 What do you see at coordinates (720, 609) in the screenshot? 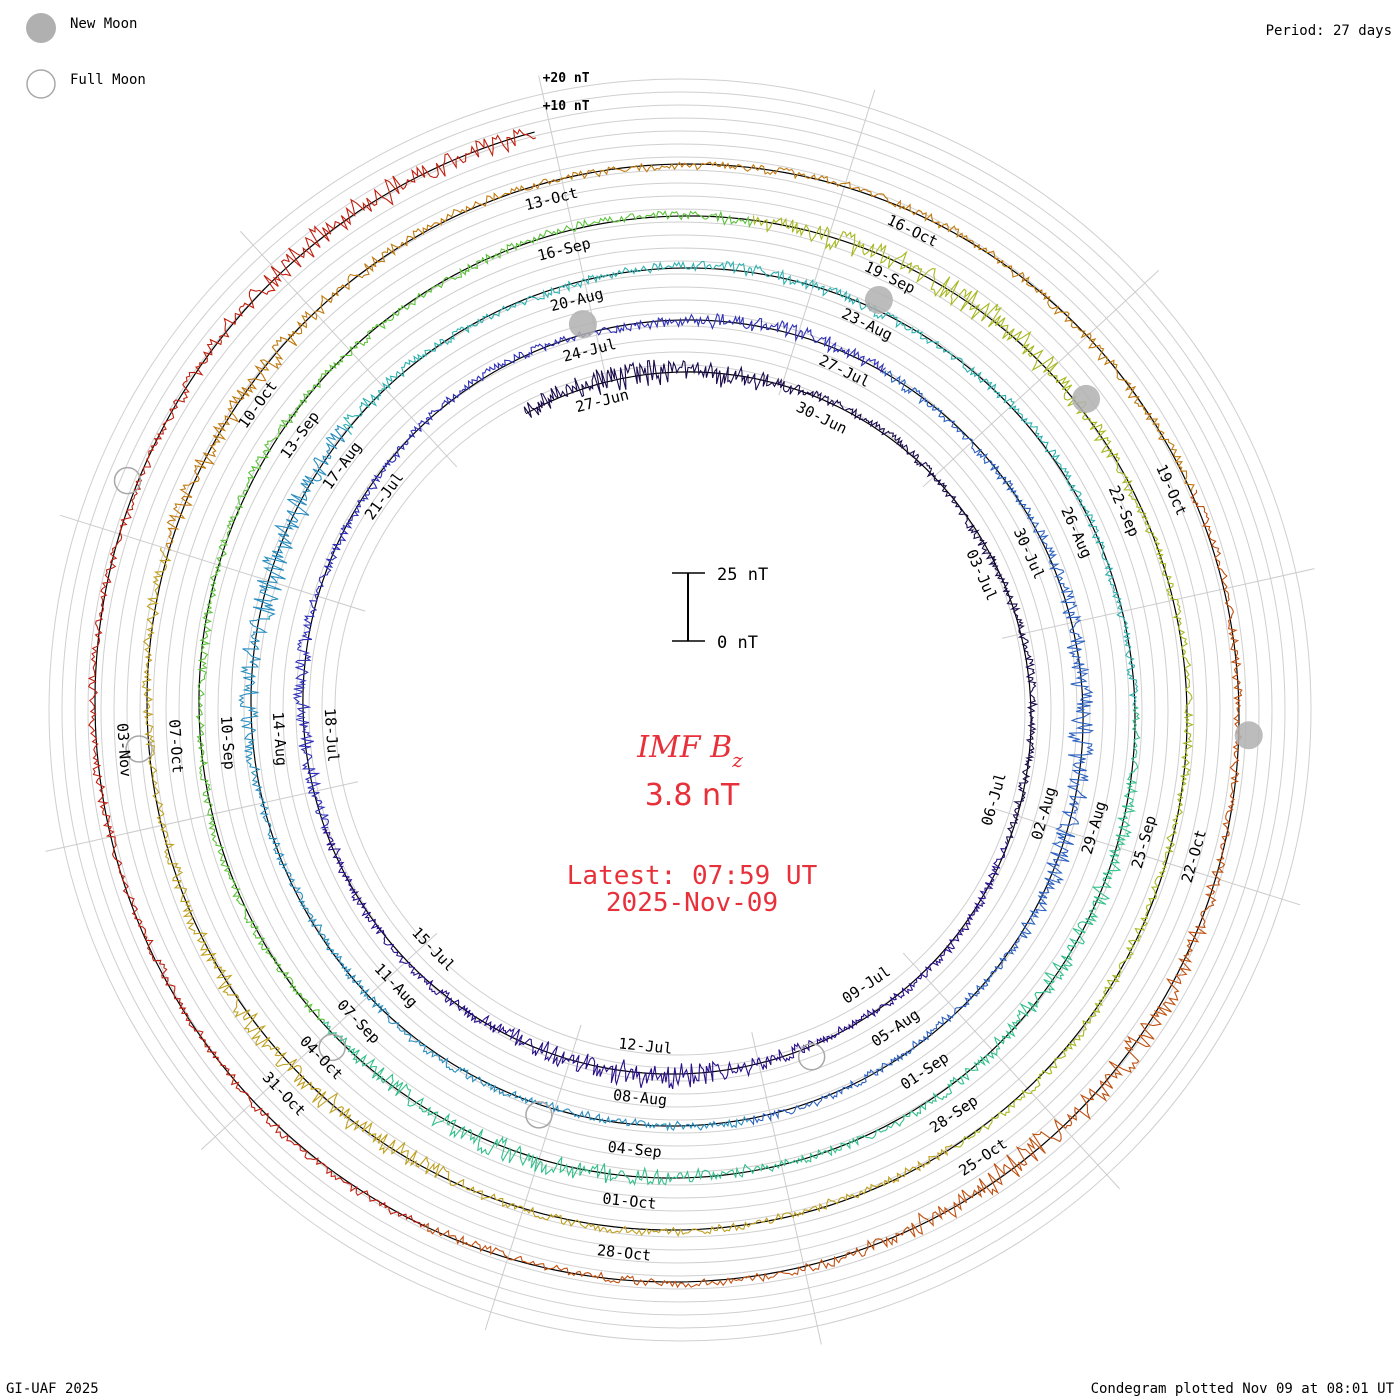
I see `scale-bar: 25 nT 0 nT` at bounding box center [720, 609].